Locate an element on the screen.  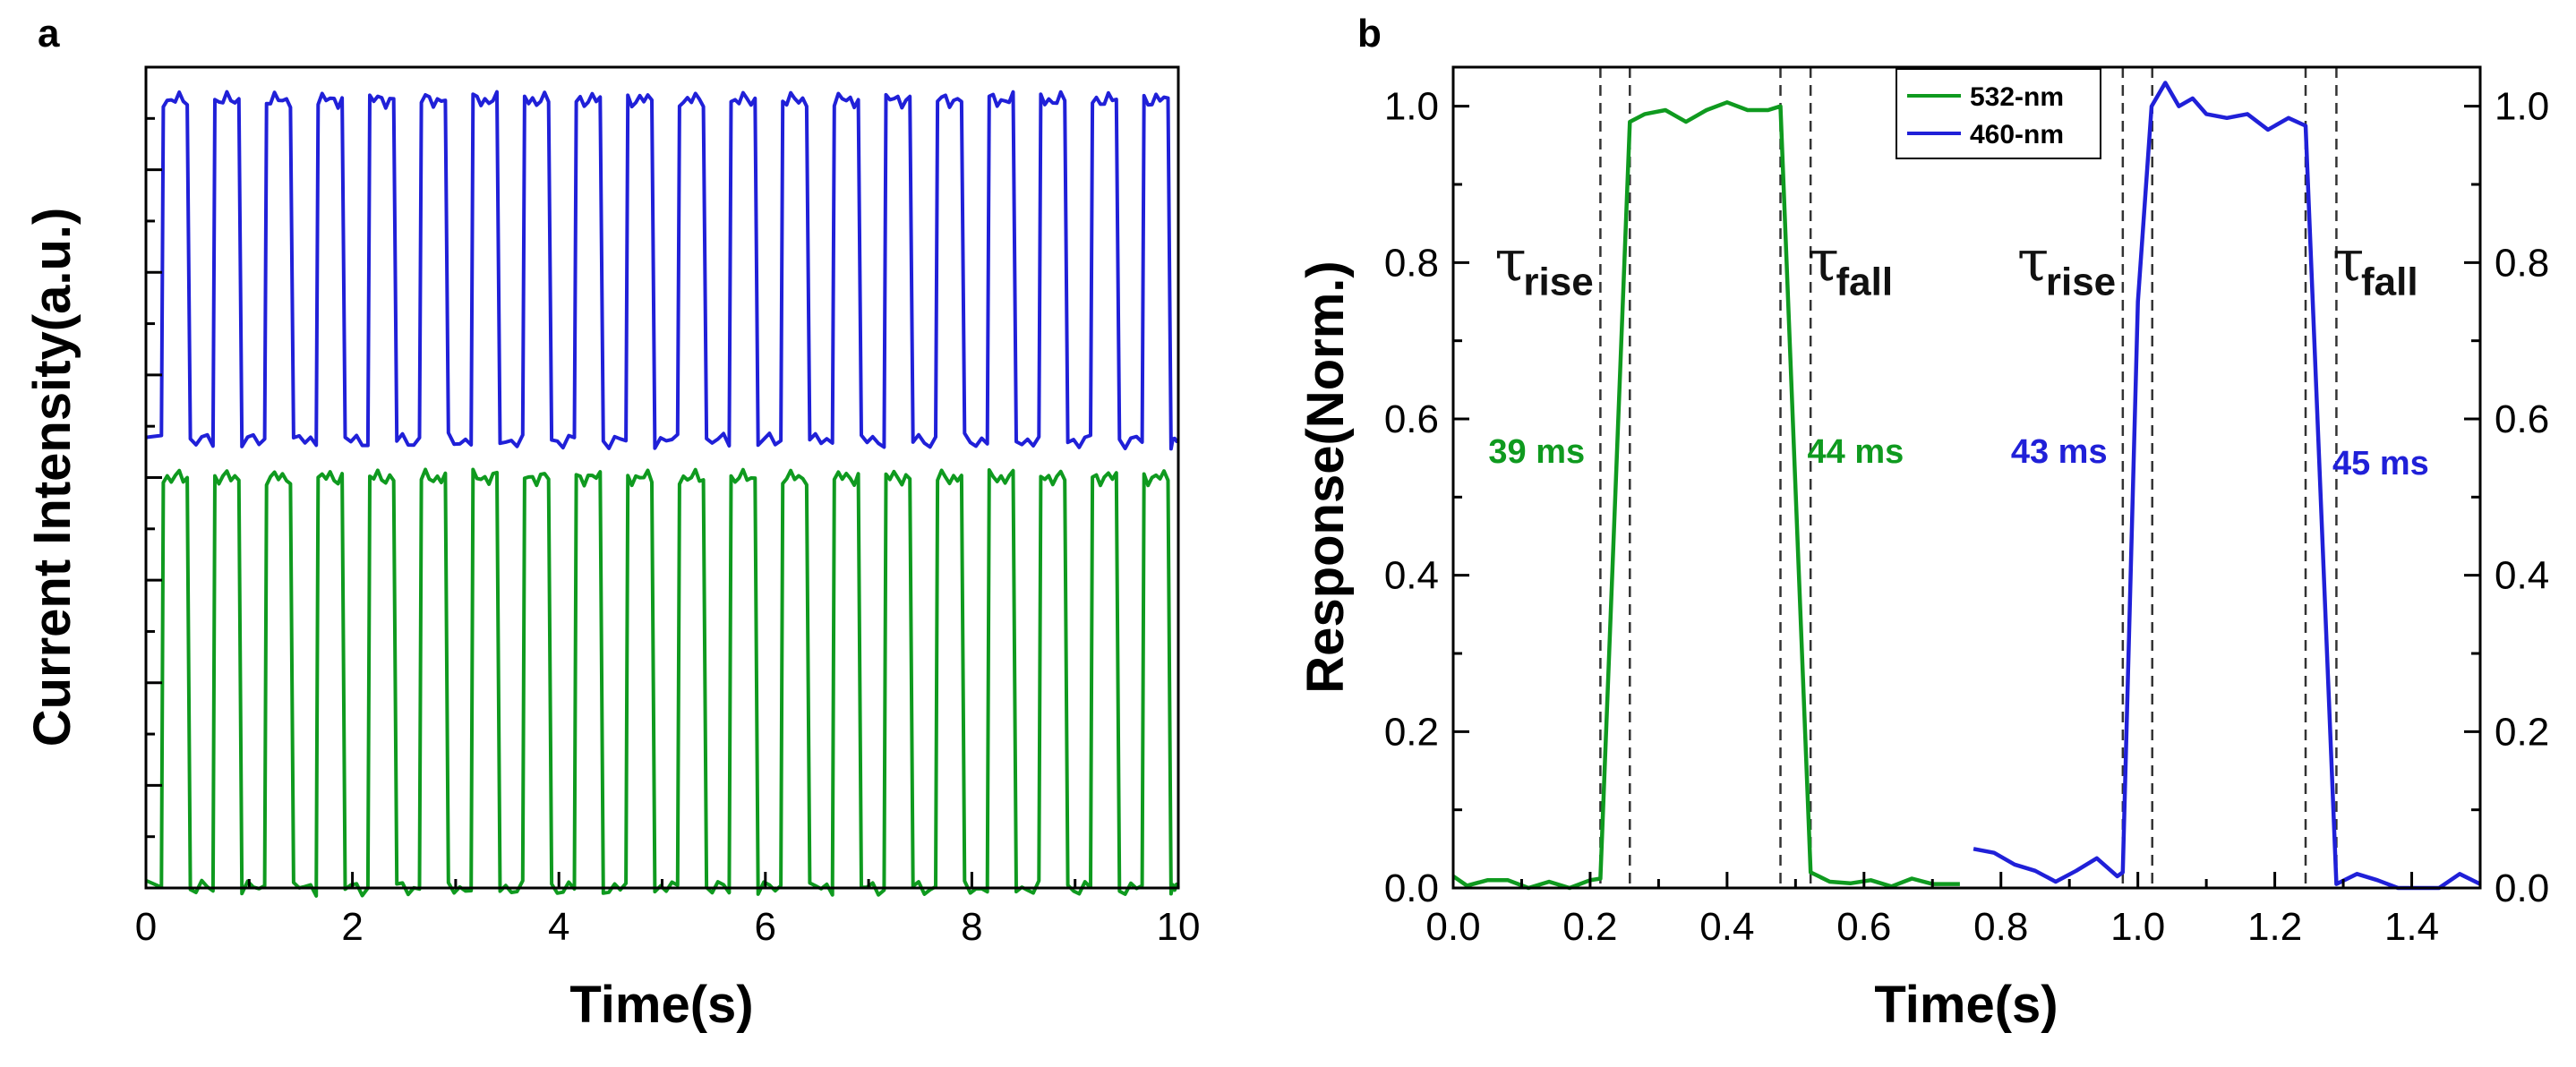
panel-a-label: a is located at coordinates (49, 33).